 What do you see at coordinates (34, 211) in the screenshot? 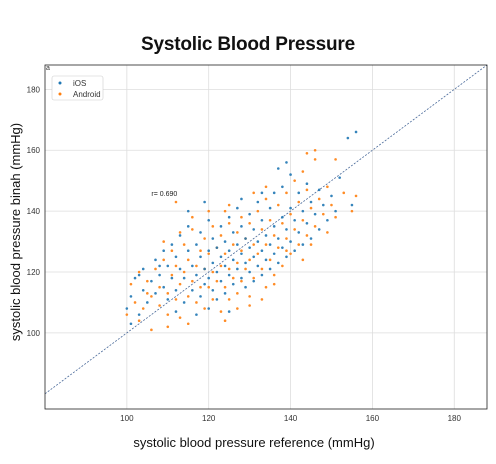
I see `y-tick-label: 140` at bounding box center [34, 211].